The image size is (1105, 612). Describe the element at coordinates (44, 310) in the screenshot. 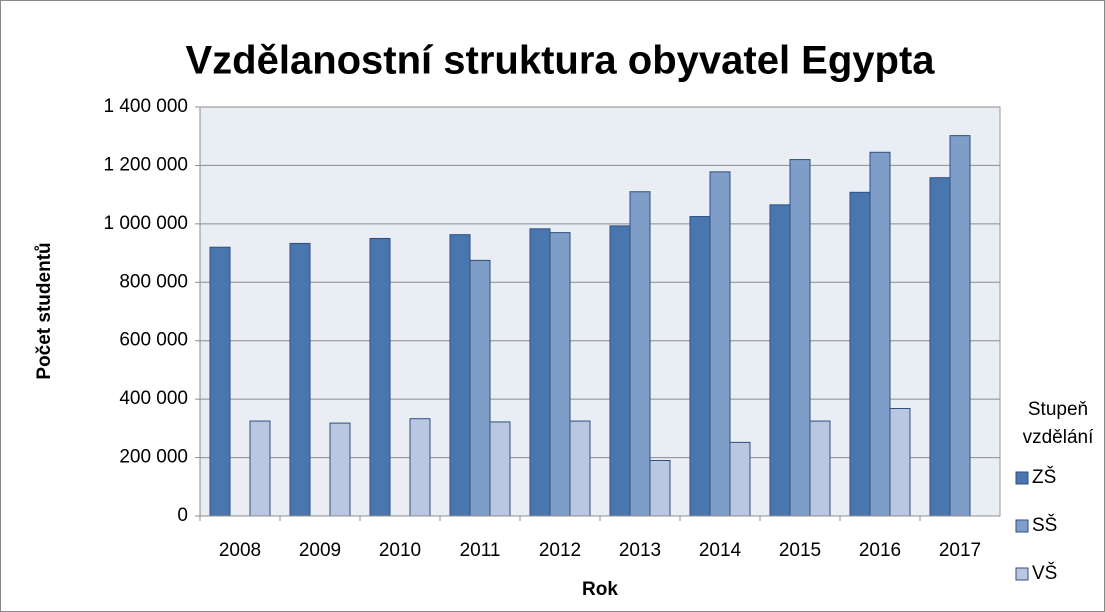

I see `y-axis-title: Počet studentů` at that location.